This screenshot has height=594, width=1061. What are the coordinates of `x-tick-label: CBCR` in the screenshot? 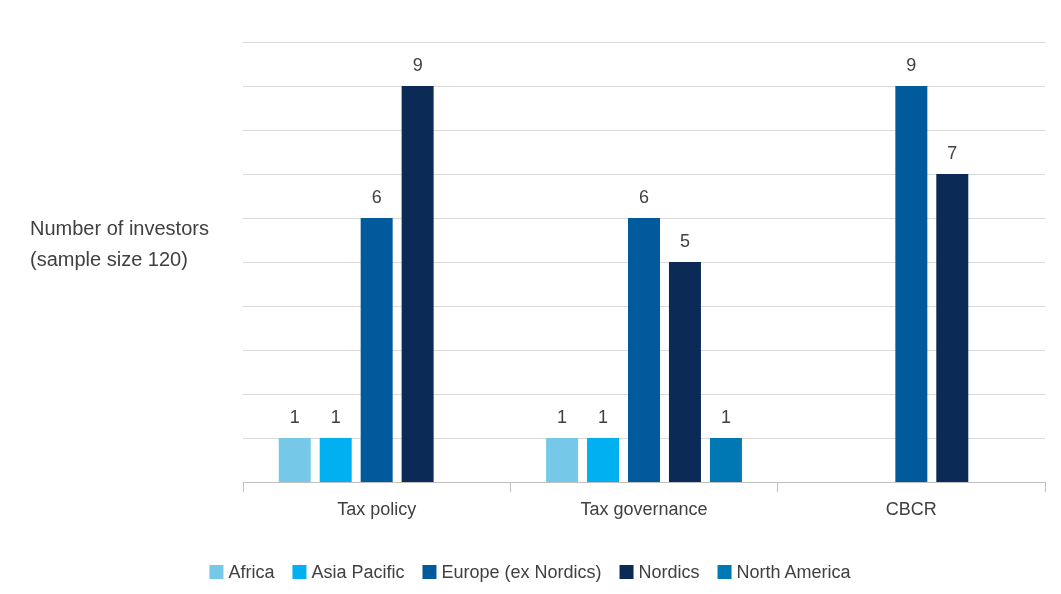 It's located at (911, 509).